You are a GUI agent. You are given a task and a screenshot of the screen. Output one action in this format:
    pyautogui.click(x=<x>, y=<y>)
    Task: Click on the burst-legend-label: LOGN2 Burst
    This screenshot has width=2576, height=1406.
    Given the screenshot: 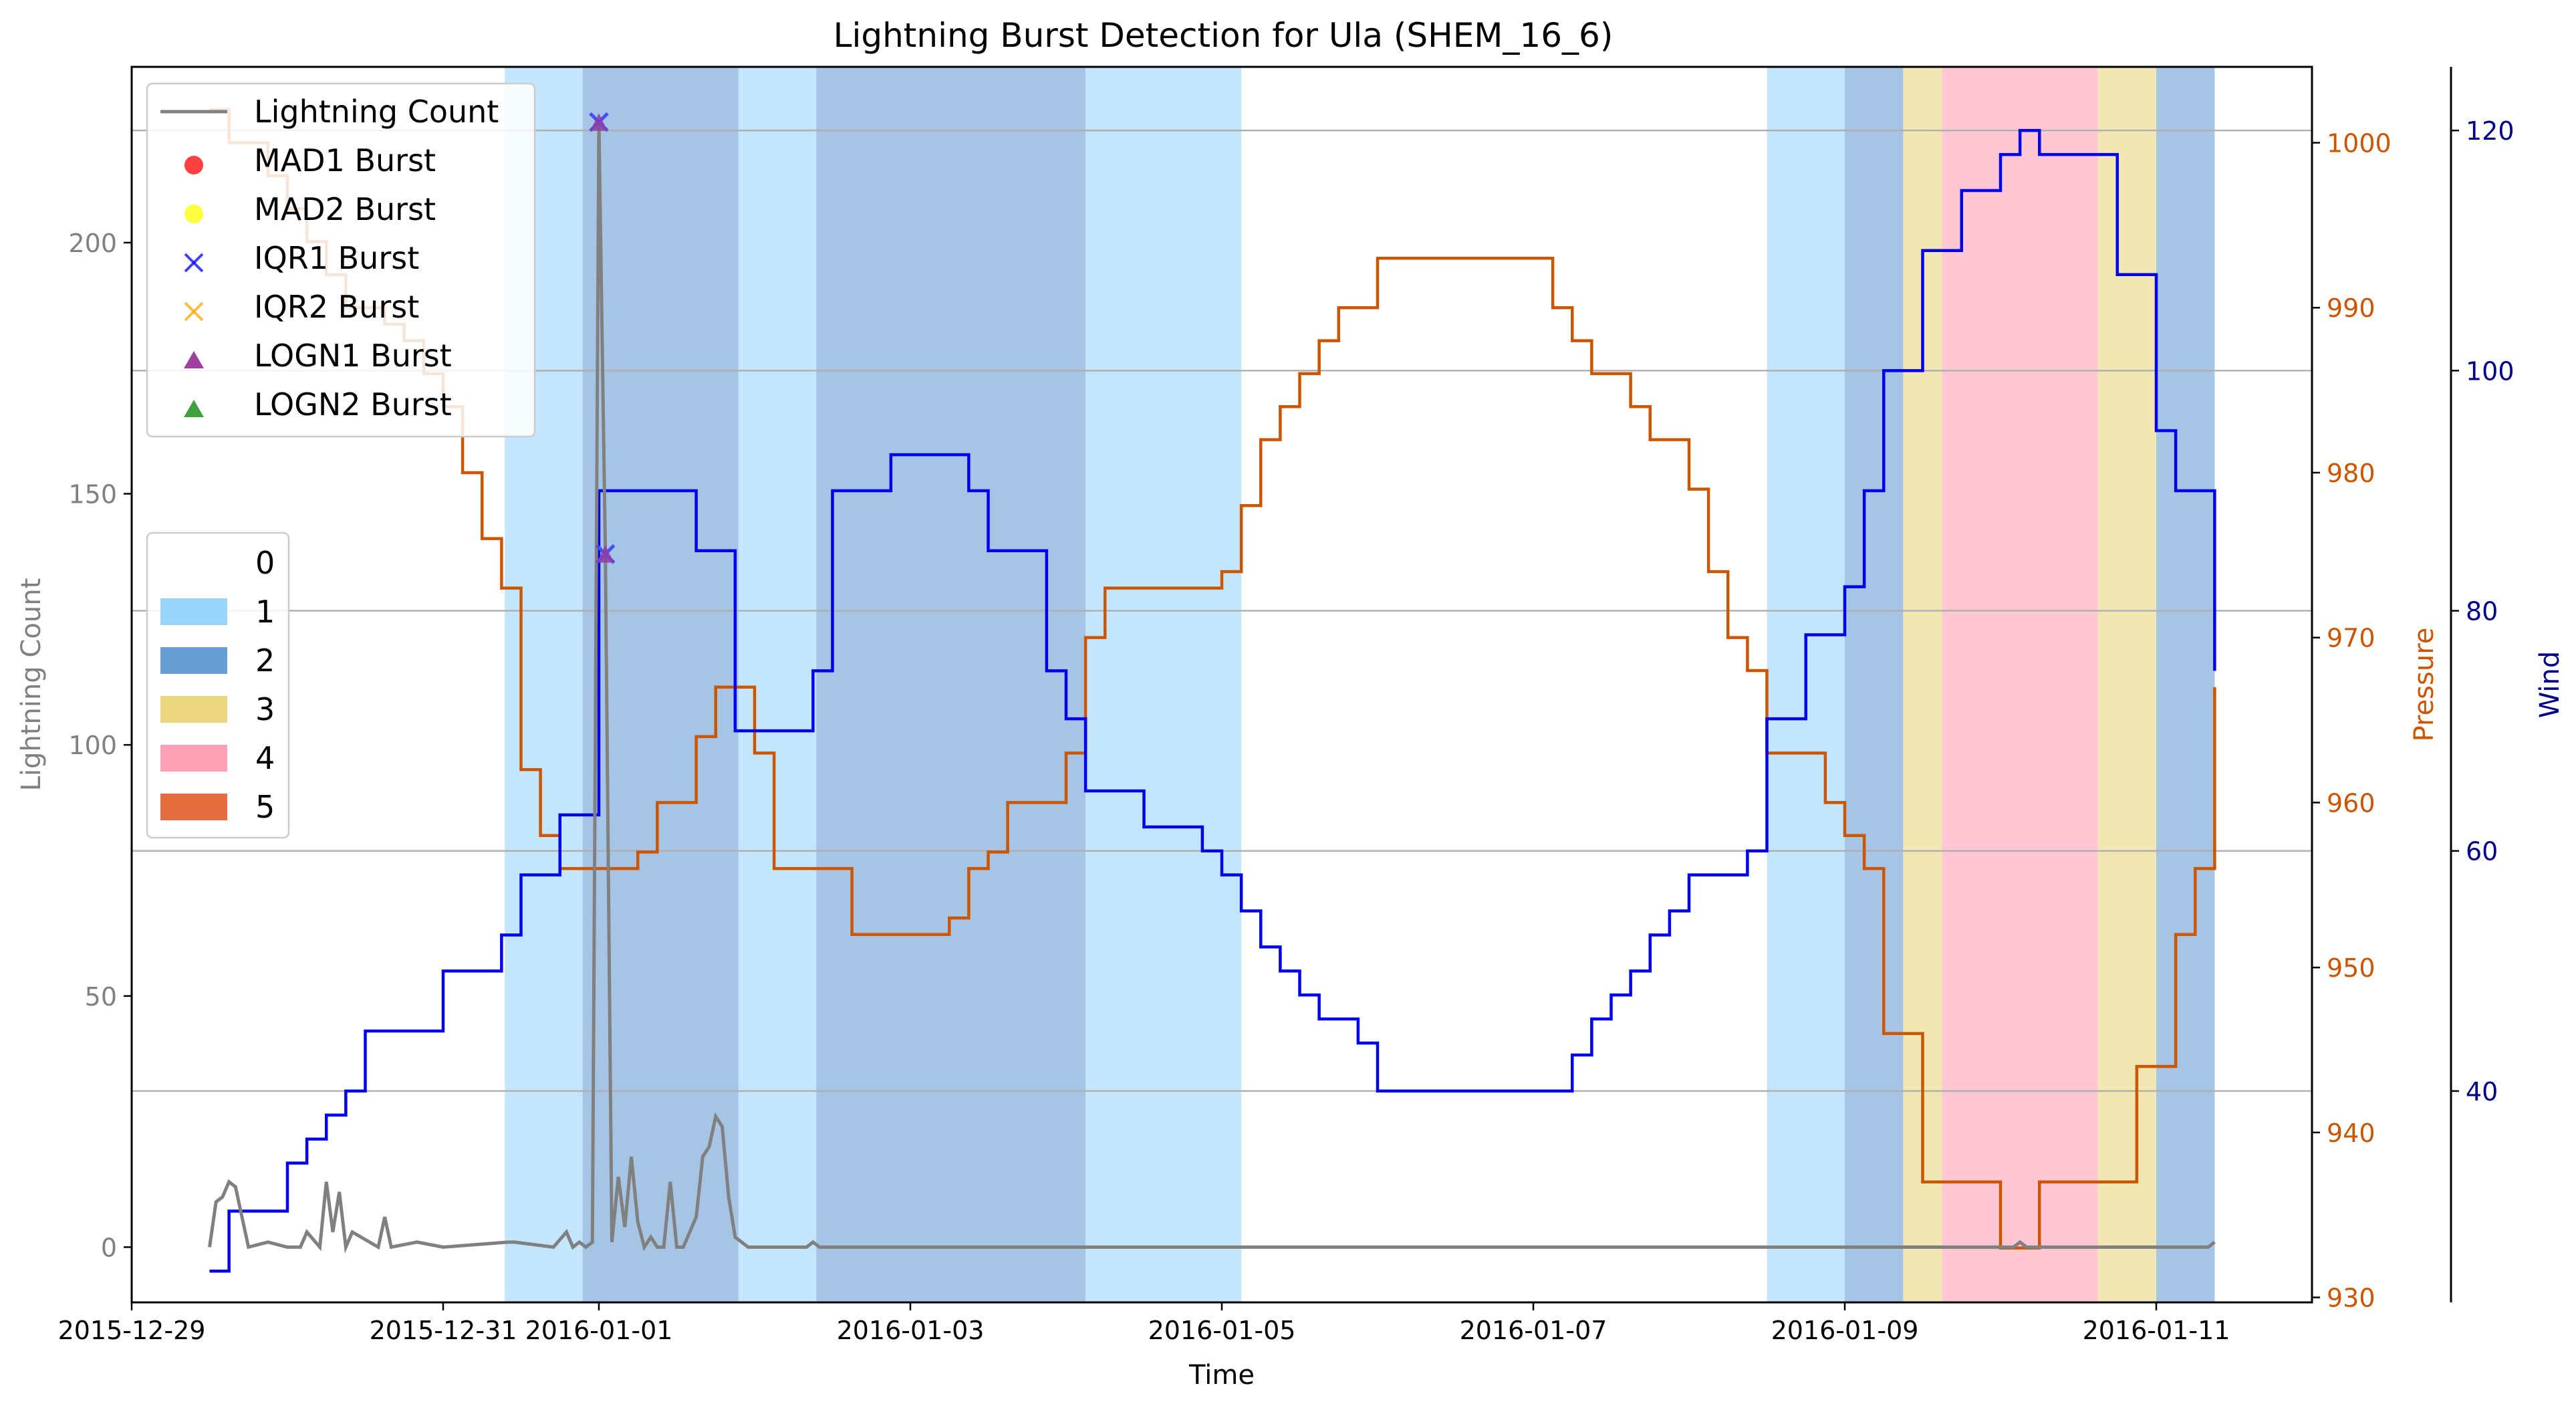 What is the action you would take?
    pyautogui.click(x=353, y=404)
    